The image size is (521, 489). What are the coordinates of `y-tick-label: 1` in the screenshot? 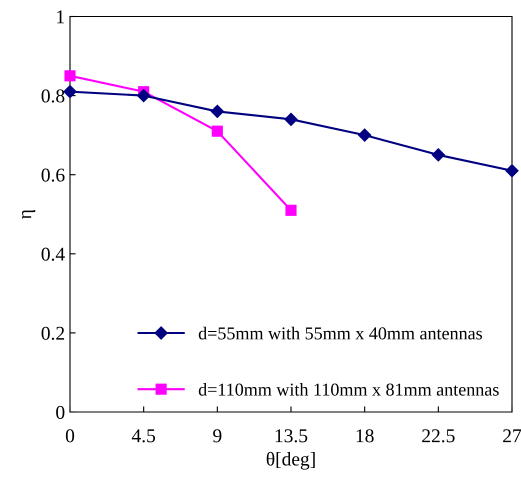 It's located at (60, 17).